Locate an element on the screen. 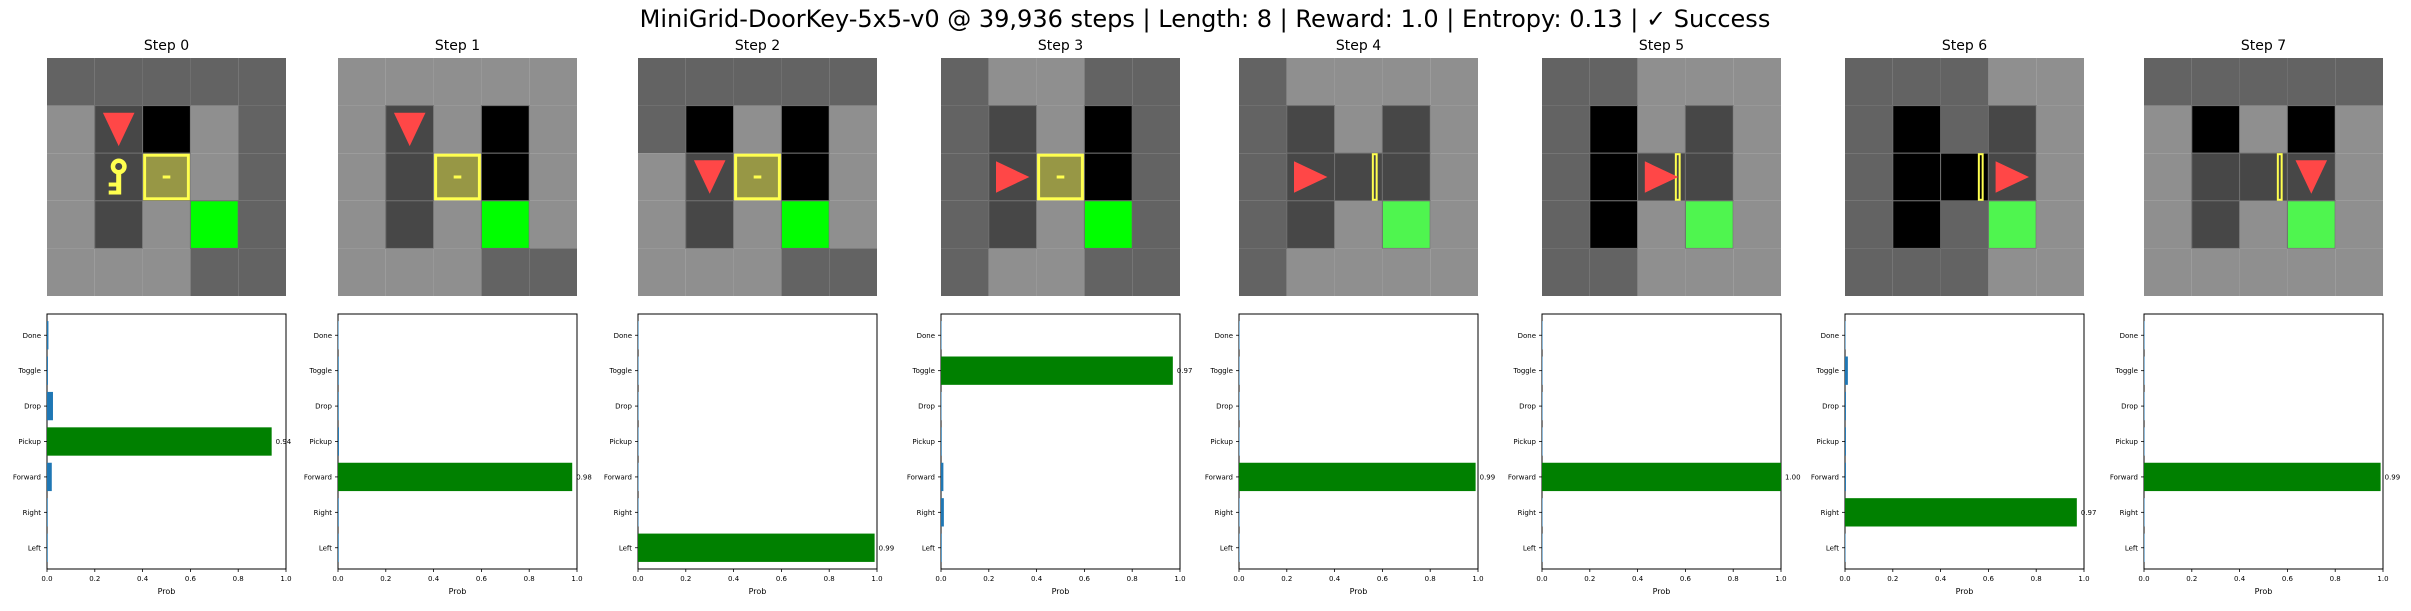 Image resolution: width=2411 pixels, height=611 pixels. bar-value-label: 0.99 is located at coordinates (2393, 477).